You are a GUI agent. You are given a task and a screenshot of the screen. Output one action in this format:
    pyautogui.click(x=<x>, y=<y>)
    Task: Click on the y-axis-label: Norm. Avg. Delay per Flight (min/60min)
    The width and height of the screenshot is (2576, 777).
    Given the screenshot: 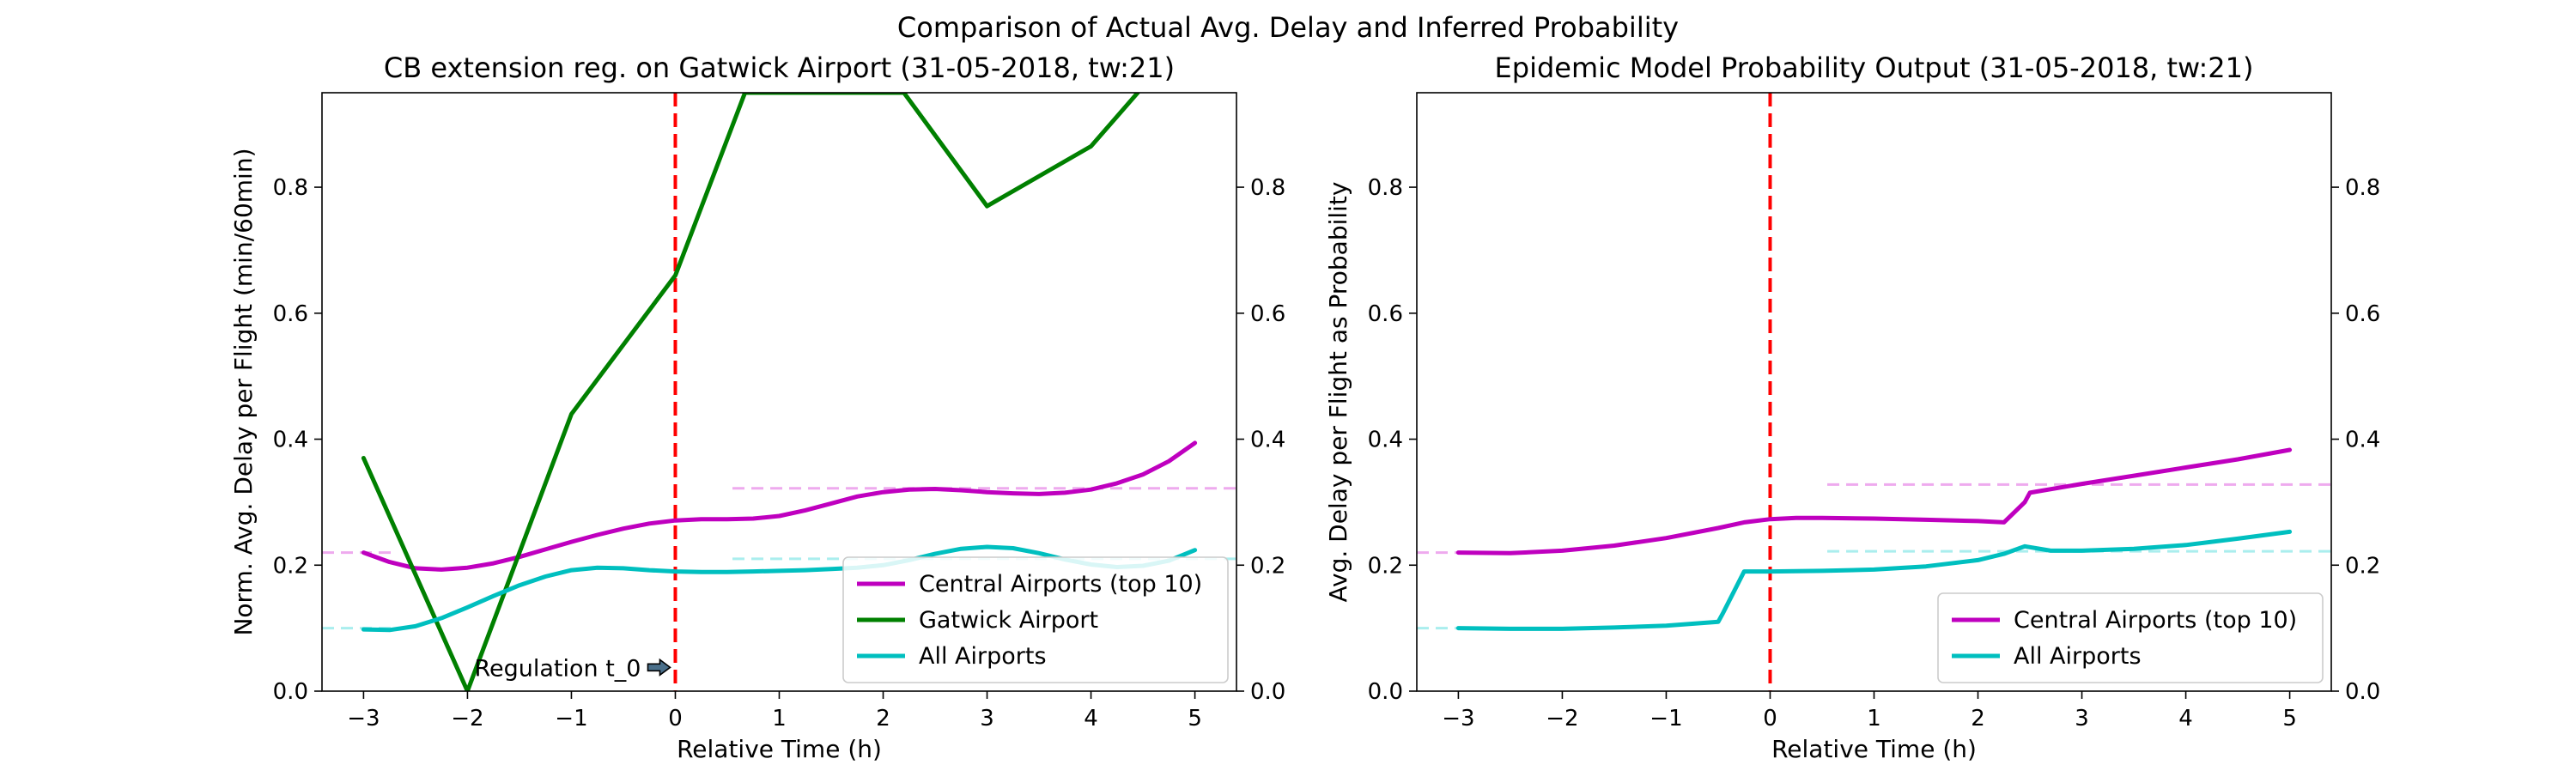 What is the action you would take?
    pyautogui.click(x=243, y=391)
    